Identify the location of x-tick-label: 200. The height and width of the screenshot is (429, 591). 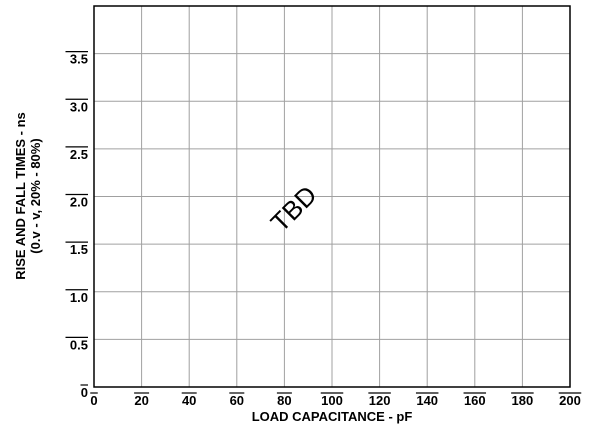
(570, 400).